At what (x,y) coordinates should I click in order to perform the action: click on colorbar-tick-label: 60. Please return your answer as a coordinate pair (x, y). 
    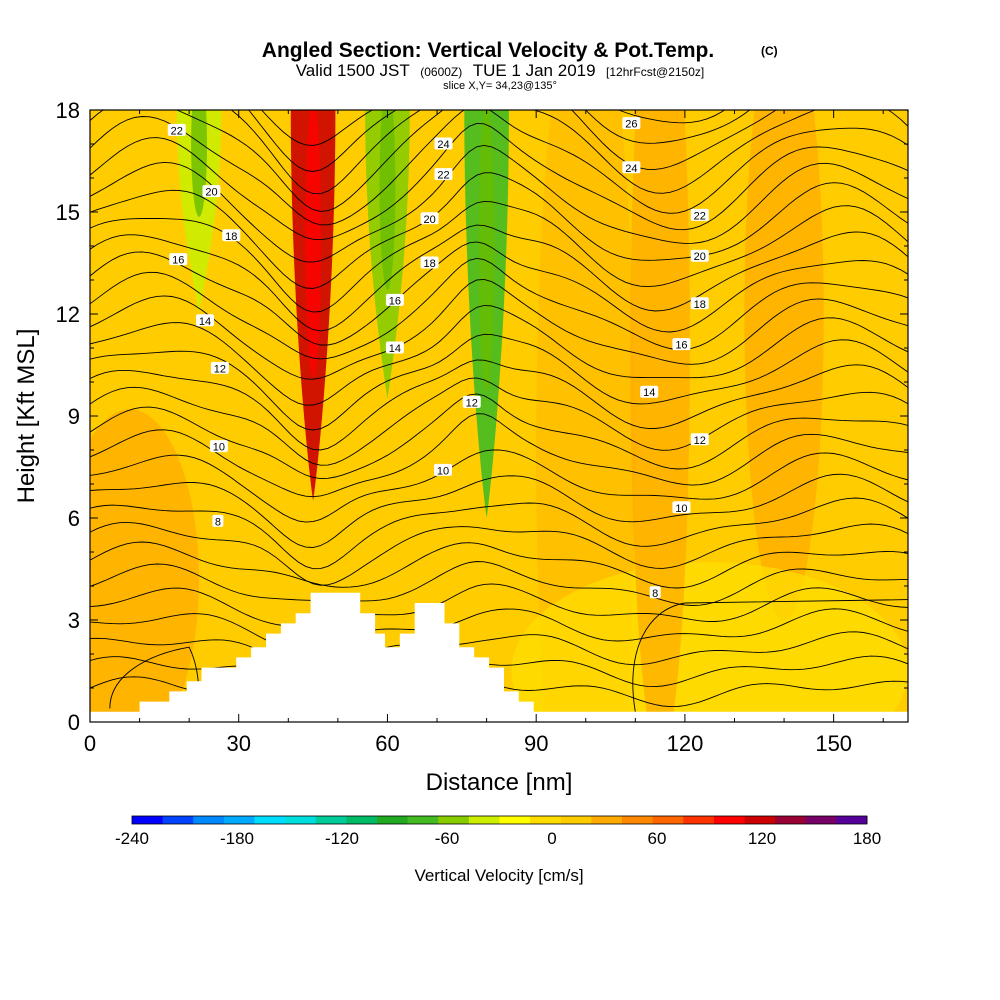
    Looking at the image, I should click on (657, 838).